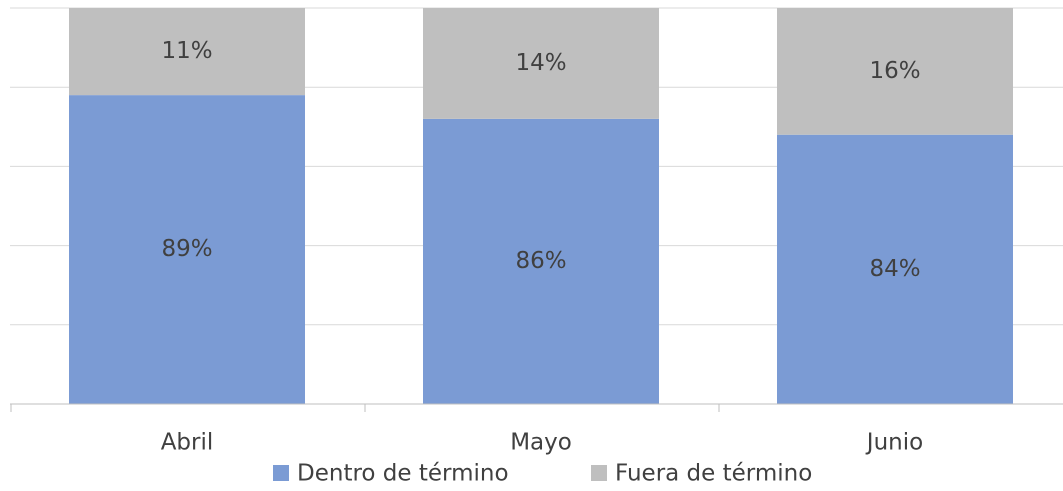 The width and height of the screenshot is (1063, 491). I want to click on data-label: 84%, so click(894, 269).